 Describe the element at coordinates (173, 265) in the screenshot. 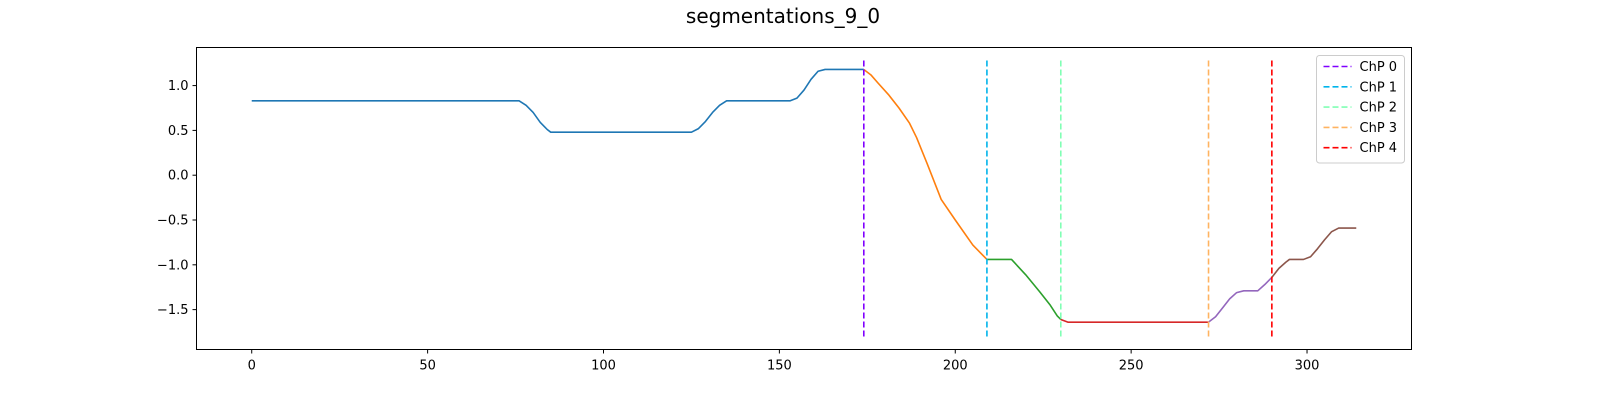

I see `y-tick-label: −1.0` at that location.